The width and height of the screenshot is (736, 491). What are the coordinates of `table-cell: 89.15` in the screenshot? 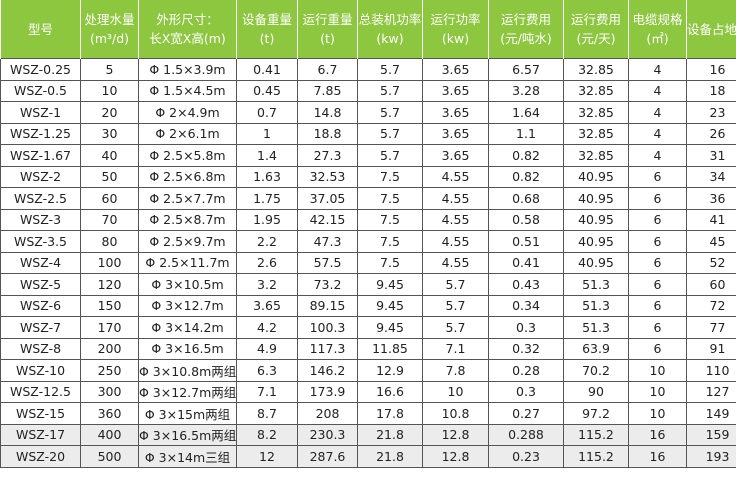 It's located at (327, 305).